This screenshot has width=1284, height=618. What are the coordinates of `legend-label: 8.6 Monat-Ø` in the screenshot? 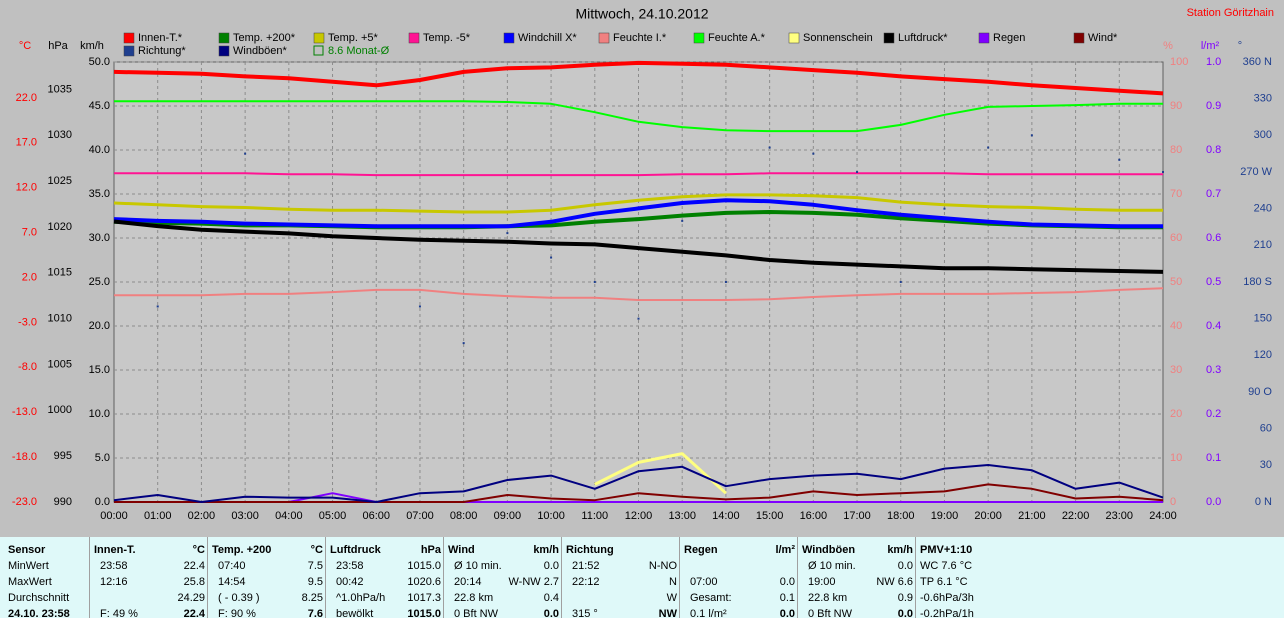 It's located at (359, 51).